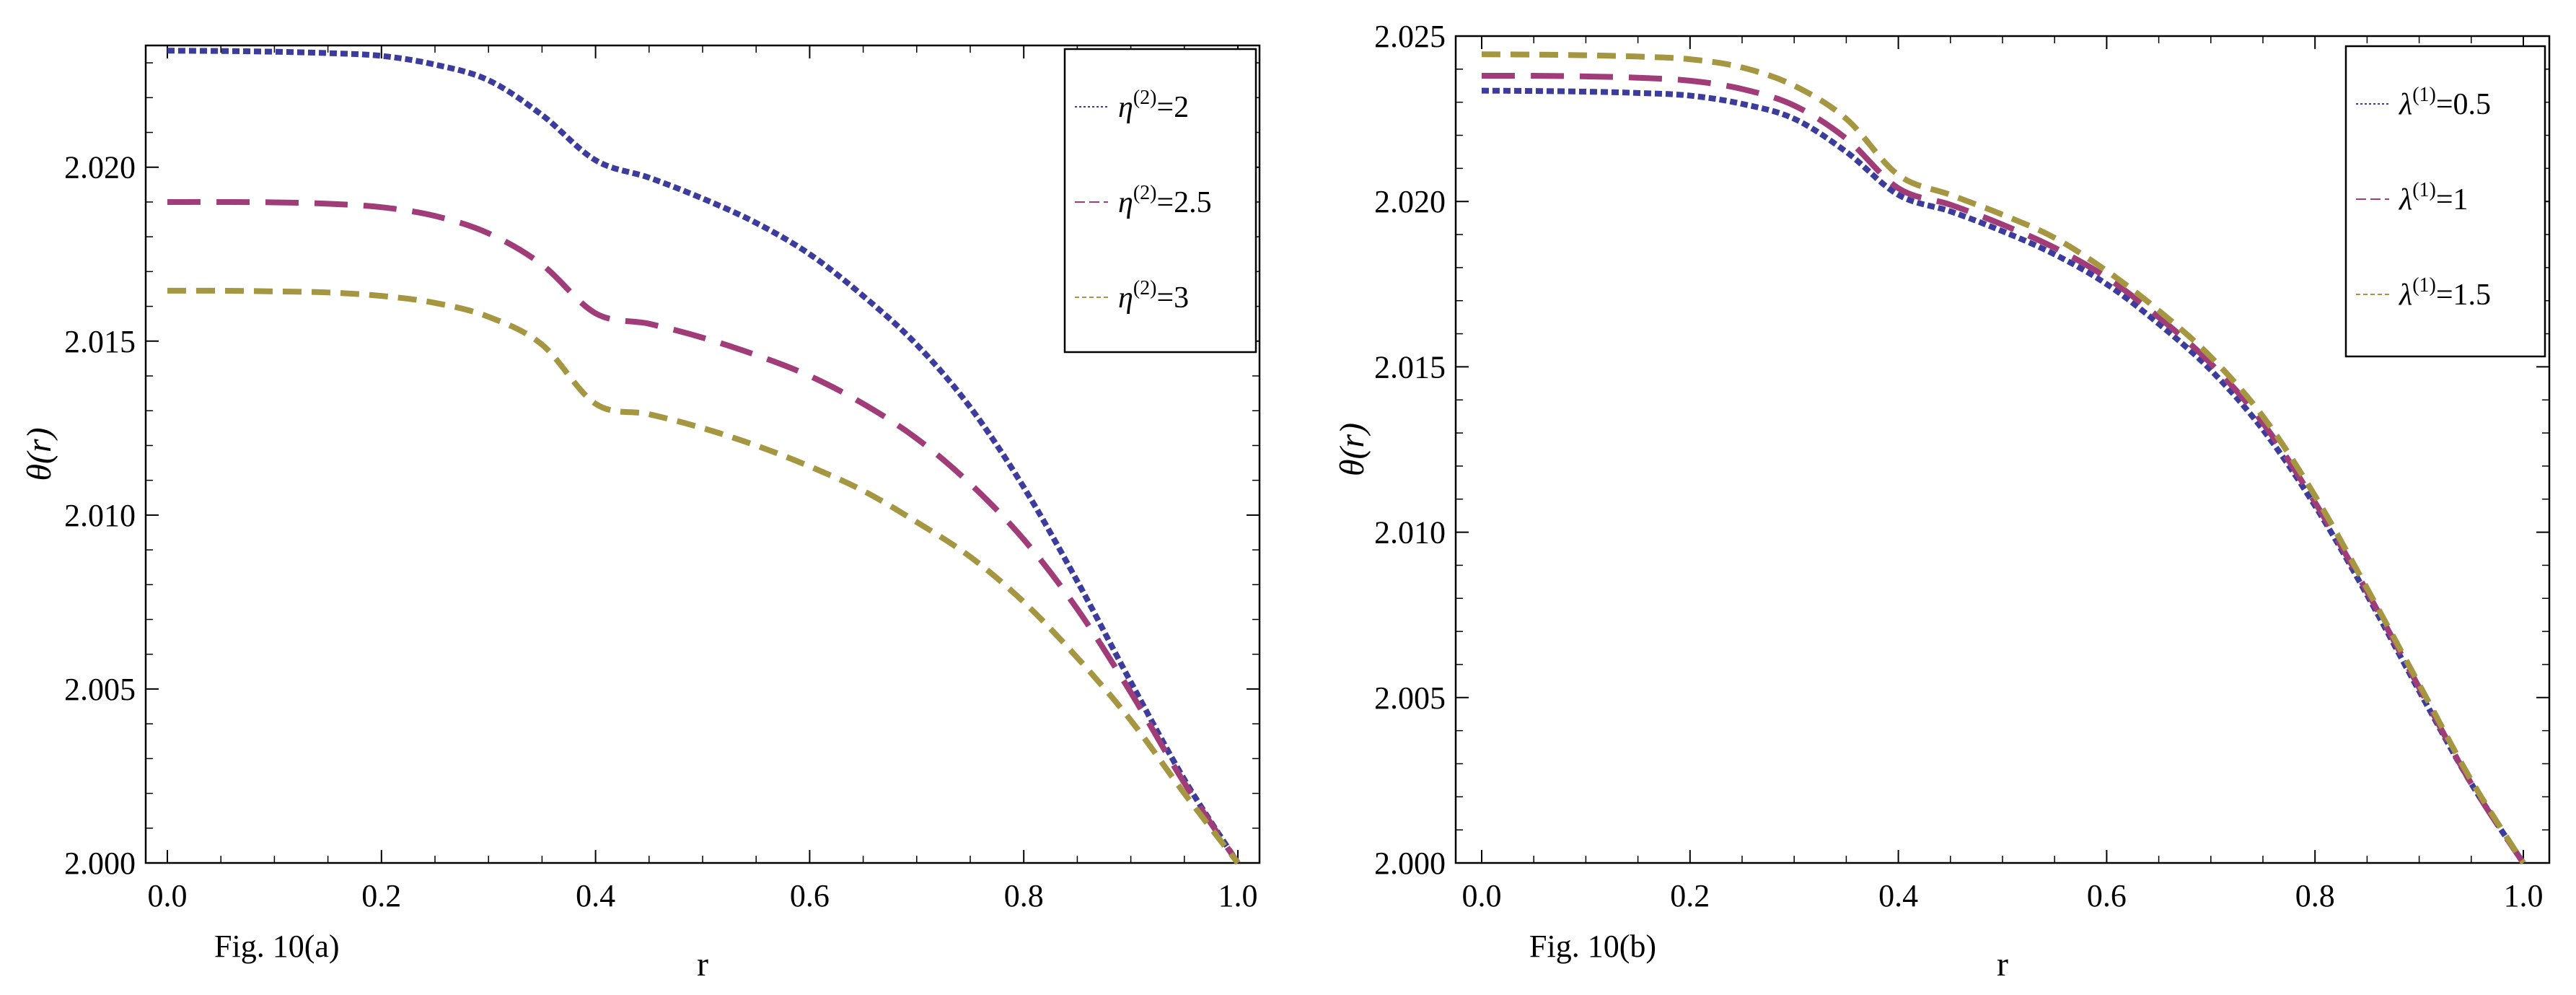 This screenshot has width=2576, height=995. I want to click on legend-label: λ(1)=1, so click(2433, 197).